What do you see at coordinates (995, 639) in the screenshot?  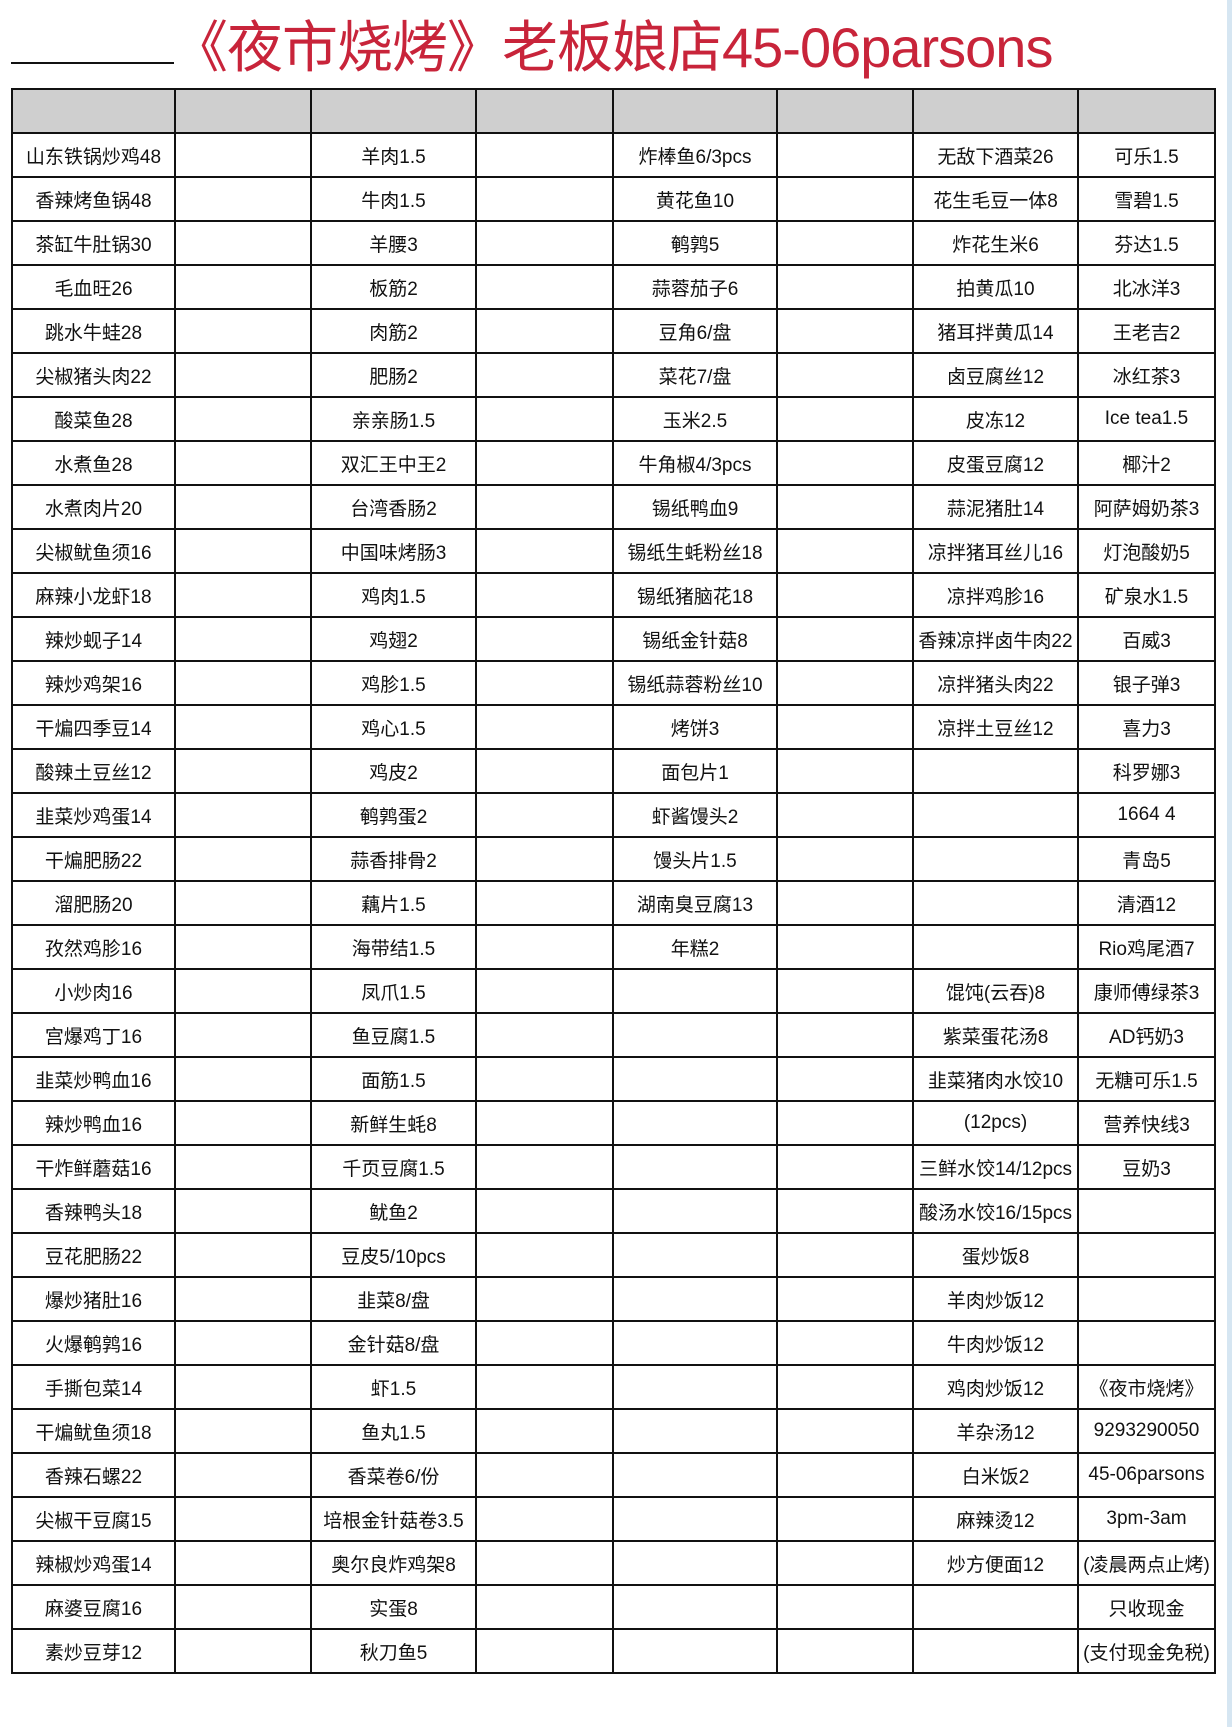 I see `menu-cell: 香辣凉拌卤牛肉22` at bounding box center [995, 639].